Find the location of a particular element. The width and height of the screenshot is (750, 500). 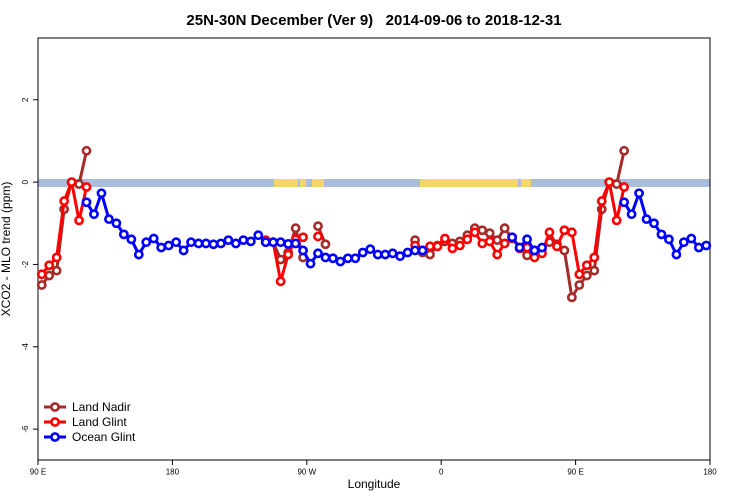

y-tick-label: 2 is located at coordinates (25, 99).